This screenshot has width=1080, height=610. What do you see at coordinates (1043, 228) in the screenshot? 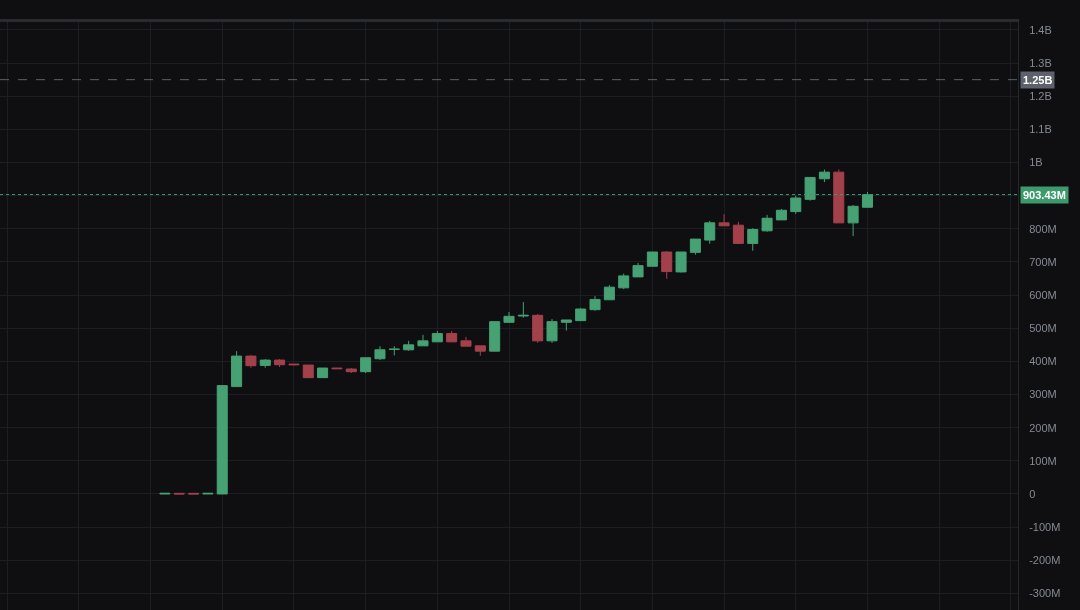
I see `y-tick-label: 800M` at bounding box center [1043, 228].